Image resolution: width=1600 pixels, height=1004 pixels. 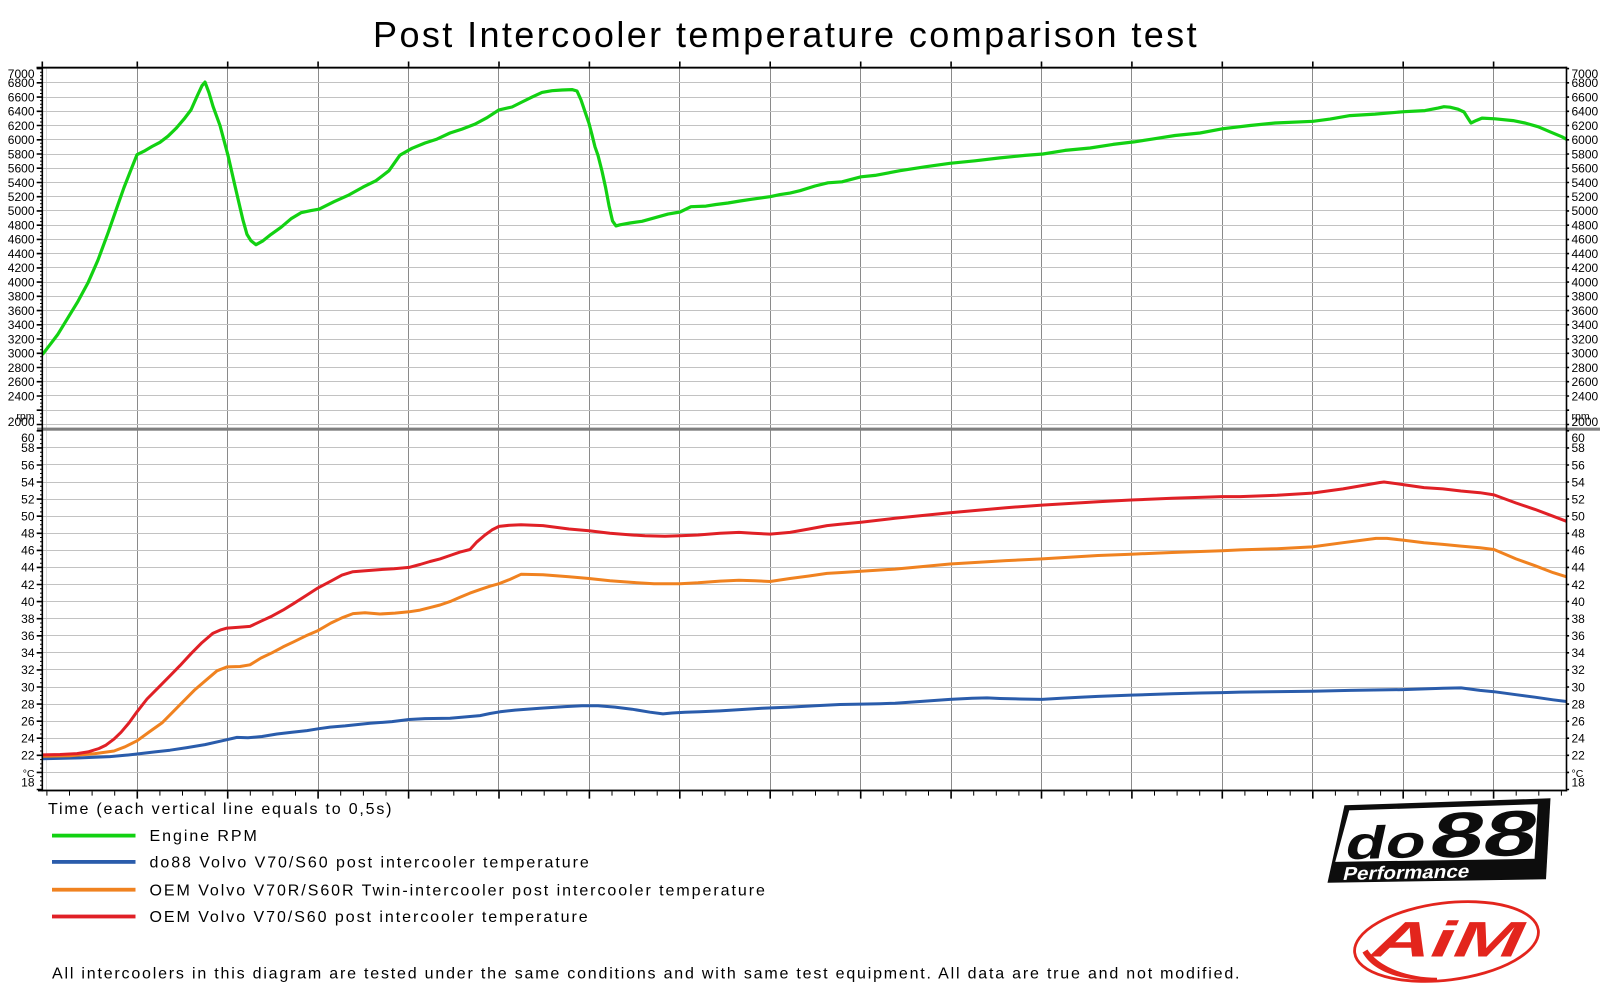 What do you see at coordinates (21, 154) in the screenshot?
I see `svg-text: 5800` at bounding box center [21, 154].